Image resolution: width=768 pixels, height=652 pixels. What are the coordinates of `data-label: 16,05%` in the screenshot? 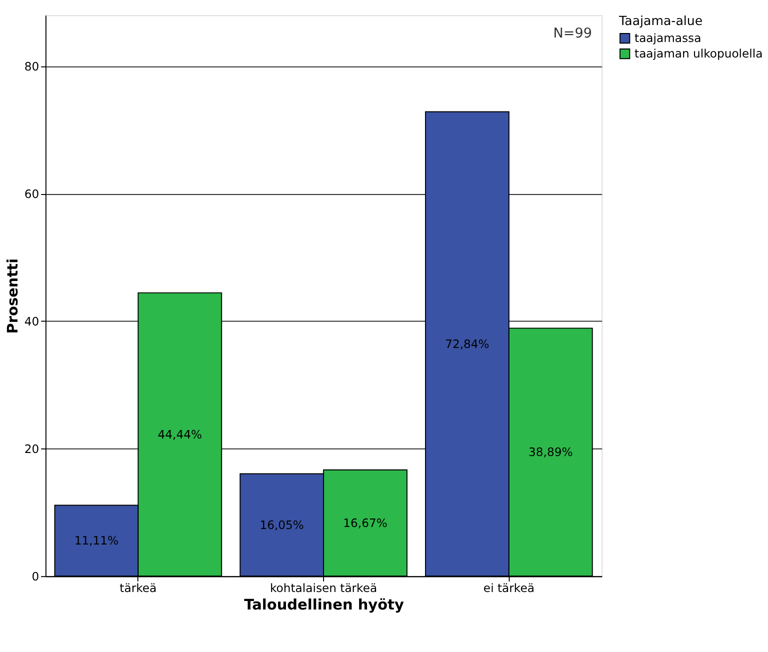 It's located at (282, 525).